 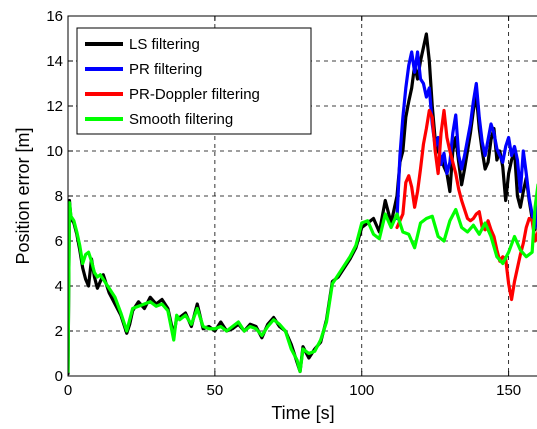 I want to click on y-axis-label: Position error [m], so click(x=23, y=195).